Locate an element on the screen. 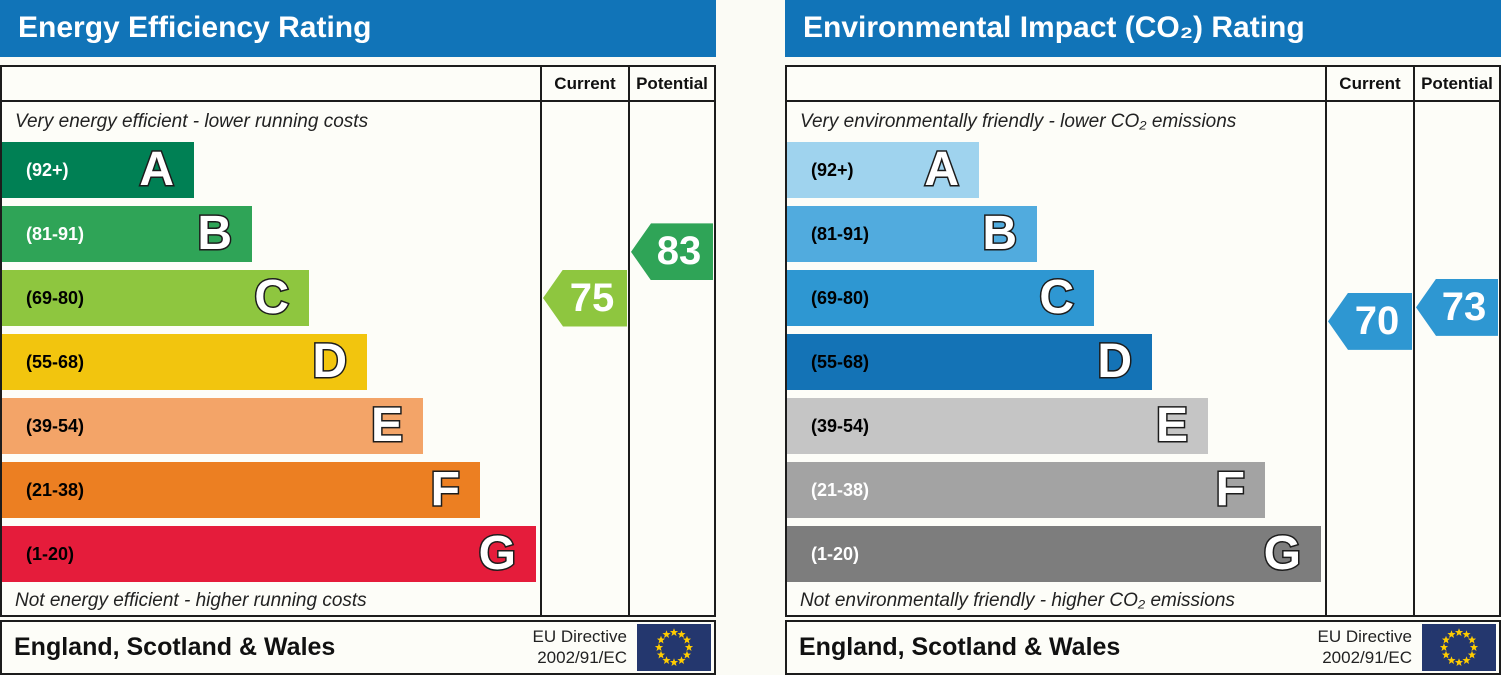 This screenshot has width=1501, height=675. current-rating-value: 75 is located at coordinates (592, 297).